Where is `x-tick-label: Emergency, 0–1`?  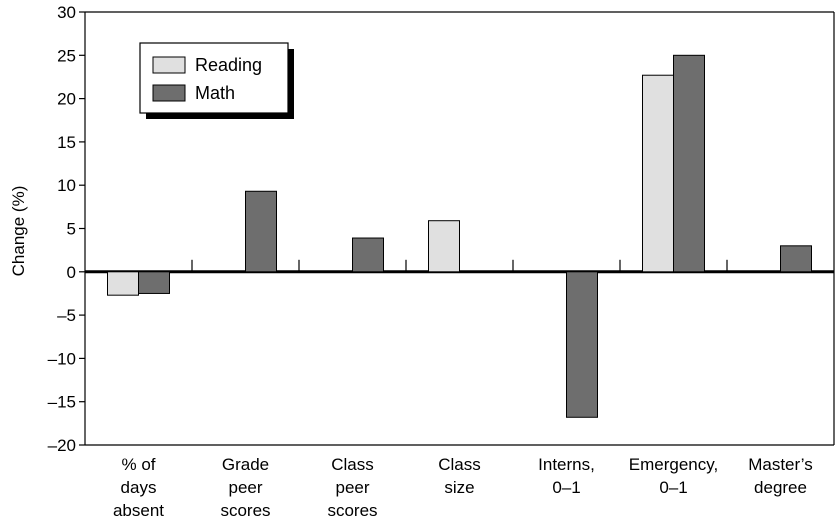
x-tick-label: Emergency, 0–1 is located at coordinates (673, 476).